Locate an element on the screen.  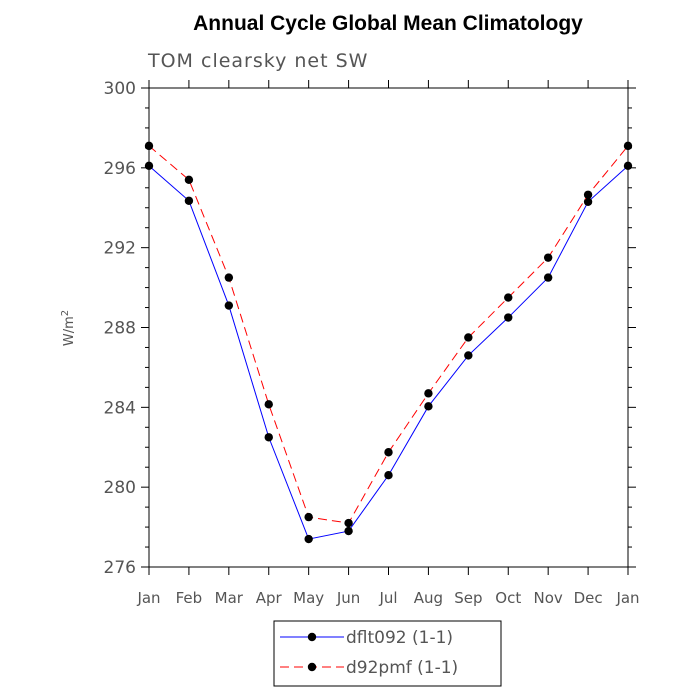
y-tick-label: 288 is located at coordinates (120, 329).